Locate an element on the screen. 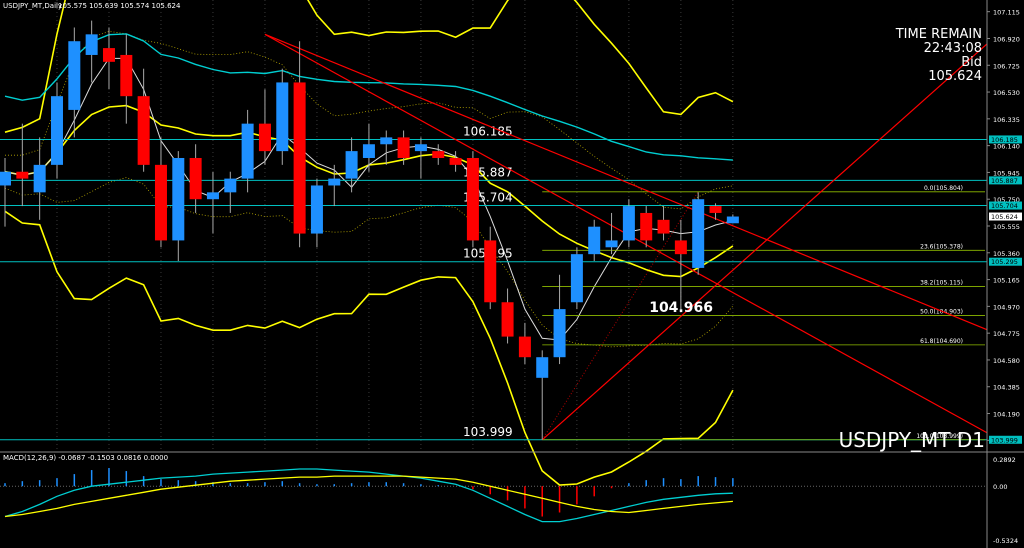 This screenshot has height=548, width=1024. macd-tick-label: -0.5324 is located at coordinates (1005, 541).